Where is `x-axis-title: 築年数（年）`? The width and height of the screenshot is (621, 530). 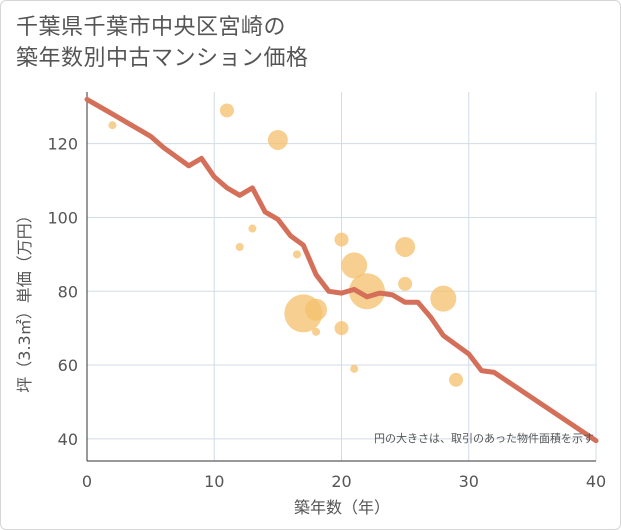 x-axis-title: 築年数（年） is located at coordinates (342, 507).